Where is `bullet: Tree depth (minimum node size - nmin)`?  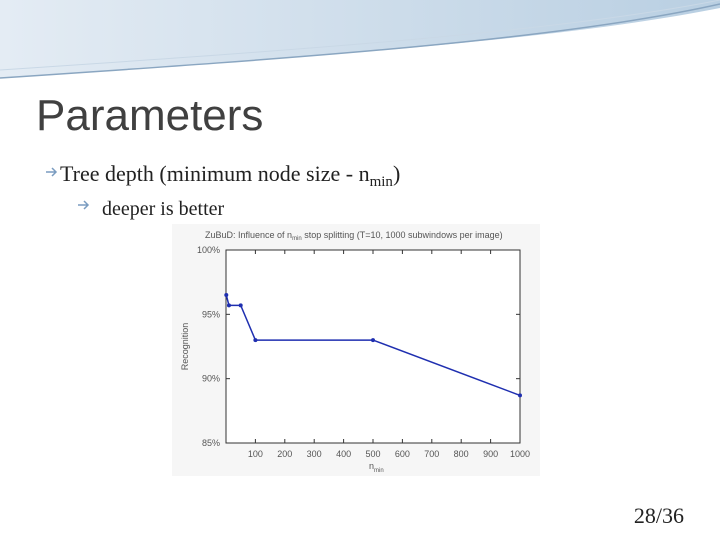
bullet: Tree depth (minimum node size - nmin) is located at coordinates (230, 175).